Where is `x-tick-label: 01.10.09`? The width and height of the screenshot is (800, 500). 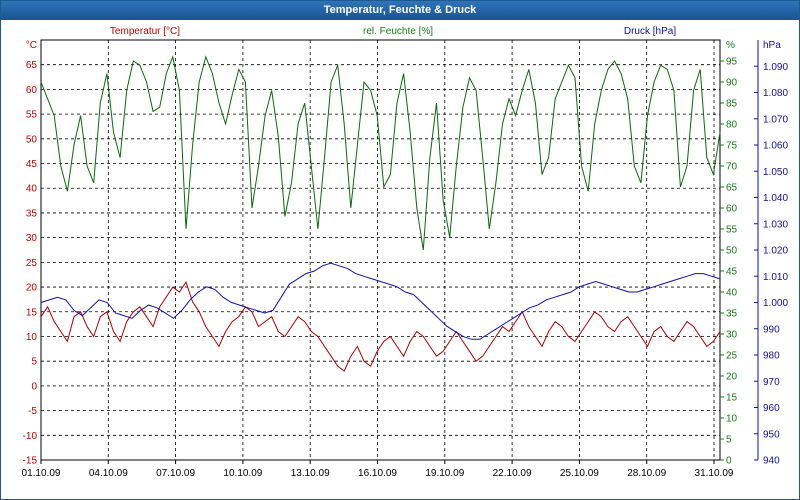
x-tick-label: 01.10.09 is located at coordinates (41, 473).